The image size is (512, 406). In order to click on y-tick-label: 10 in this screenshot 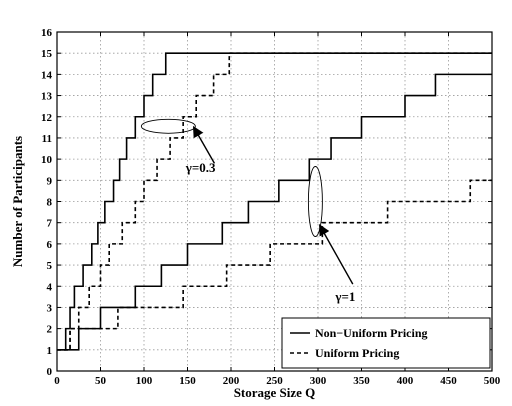, I will do `click(47, 160)`.